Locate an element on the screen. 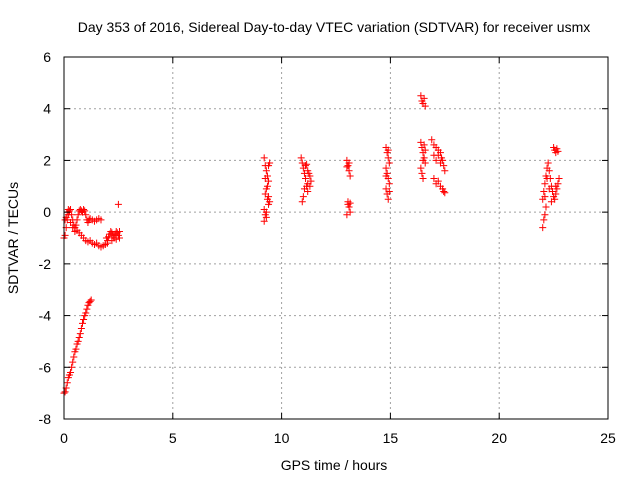  y-tick-label: 4 is located at coordinates (47, 109).